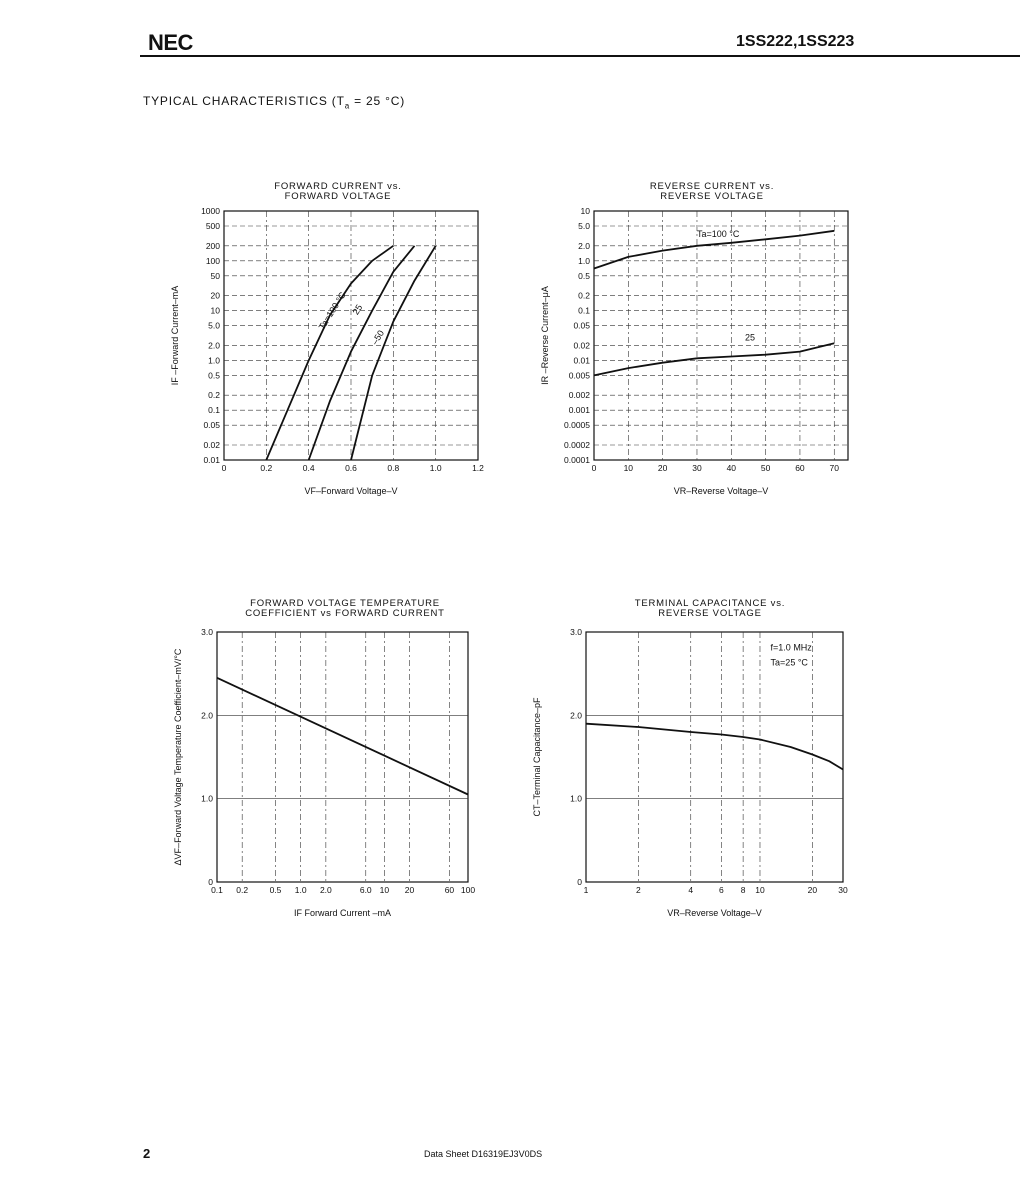  What do you see at coordinates (577, 445) in the screenshot?
I see `y-tick-label: 0.0002` at bounding box center [577, 445].